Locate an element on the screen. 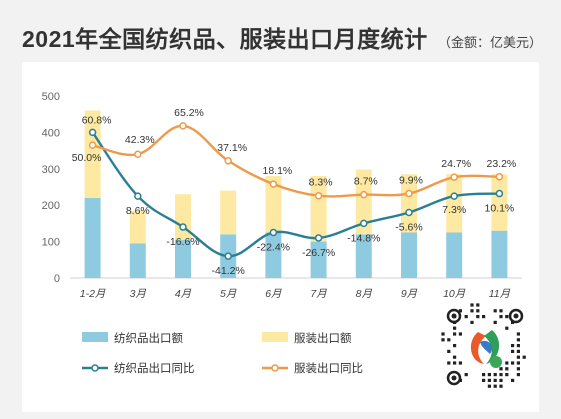  x-tick-label: 1-2月 is located at coordinates (93, 294).